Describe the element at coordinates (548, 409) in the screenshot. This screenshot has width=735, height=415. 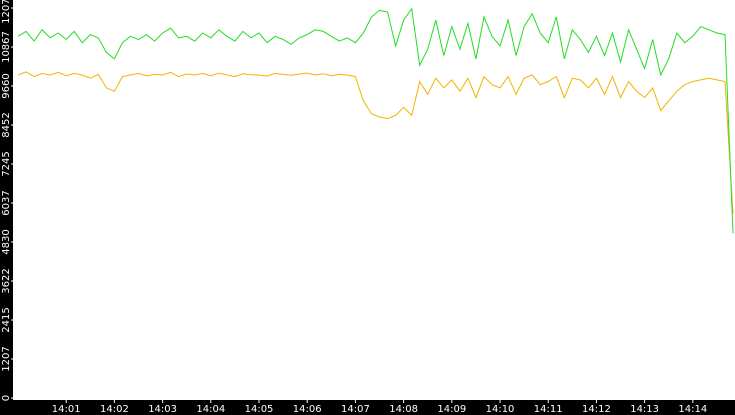
I see `x-tick-label: 14:11` at that location.